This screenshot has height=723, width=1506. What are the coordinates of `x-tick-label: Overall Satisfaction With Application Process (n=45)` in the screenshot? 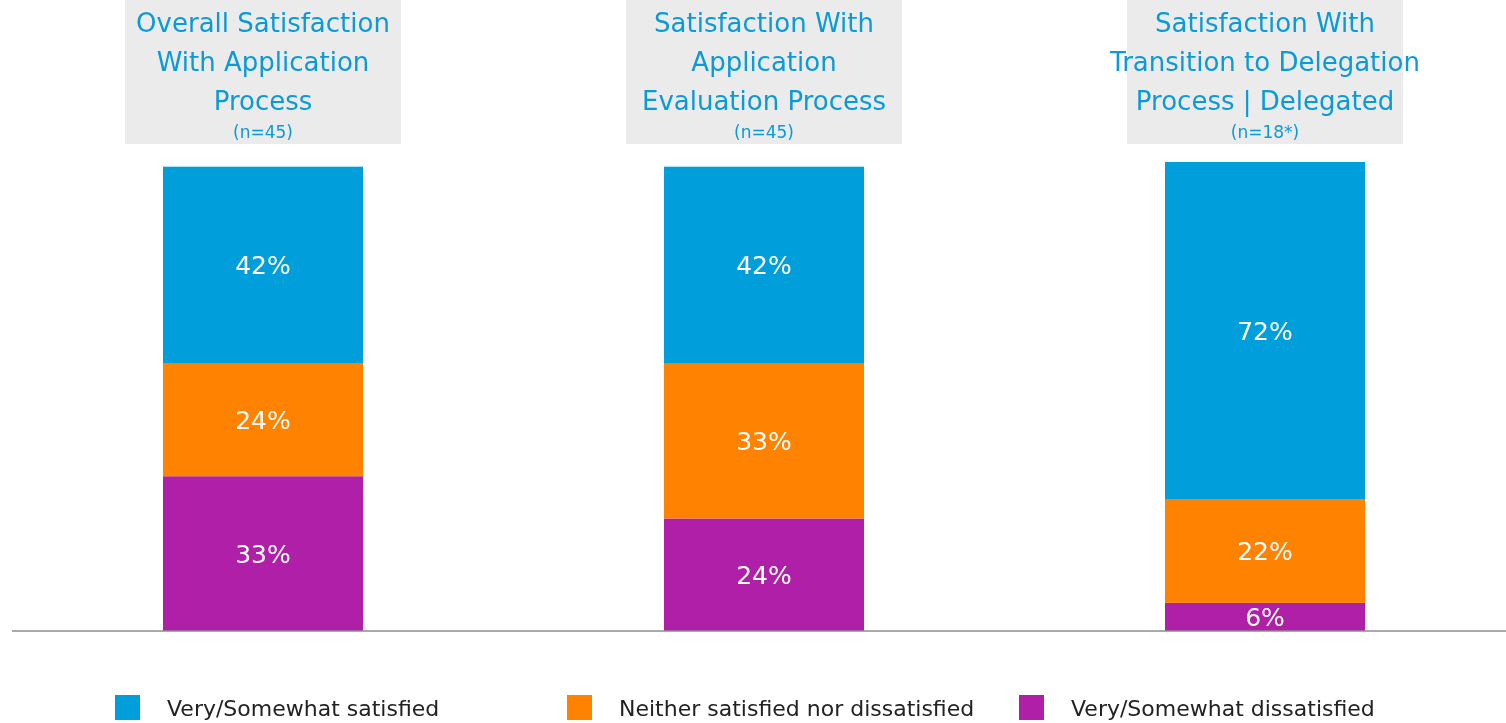 It's located at (263, 75).